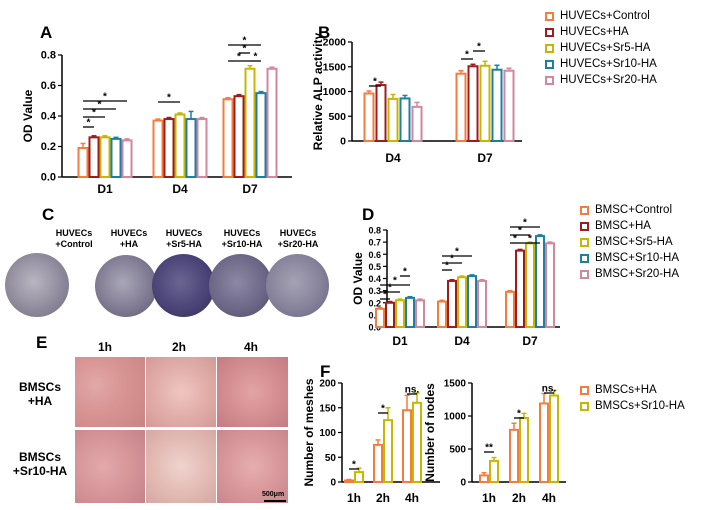 Image resolution: width=713 pixels, height=510 pixels. Describe the element at coordinates (605, 48) in the screenshot. I see `legend-label: HUVECs+Sr5-HA` at that location.